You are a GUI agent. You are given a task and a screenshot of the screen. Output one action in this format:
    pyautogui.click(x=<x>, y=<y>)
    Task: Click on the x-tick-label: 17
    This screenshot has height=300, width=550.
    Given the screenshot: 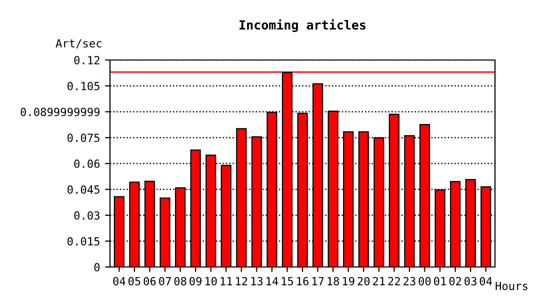 What is the action you would take?
    pyautogui.click(x=318, y=281)
    